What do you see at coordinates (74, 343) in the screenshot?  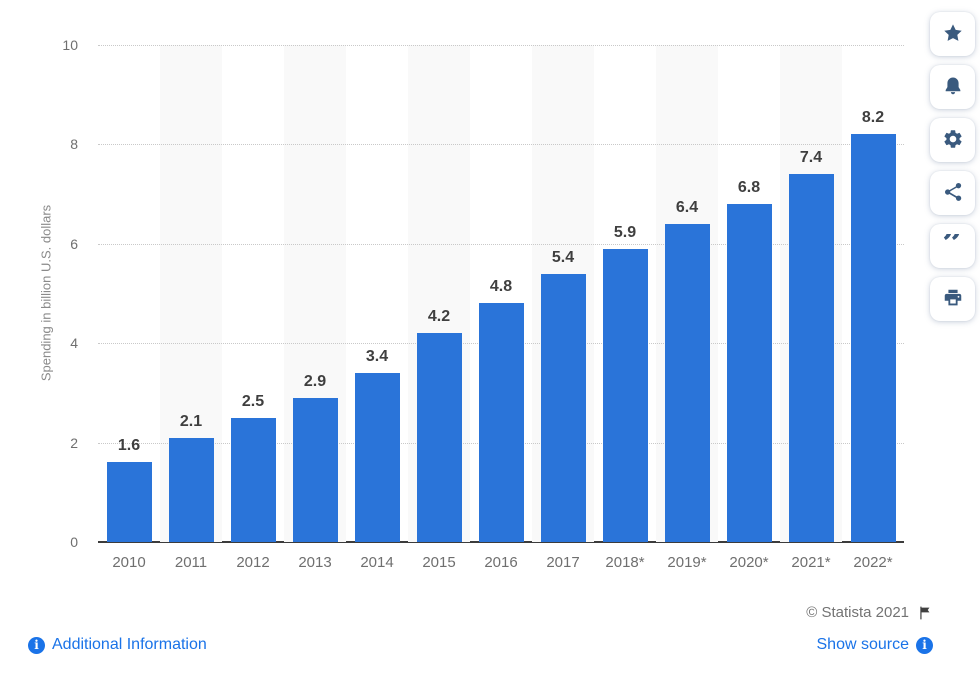 I see `y-tick-label: 4` at bounding box center [74, 343].